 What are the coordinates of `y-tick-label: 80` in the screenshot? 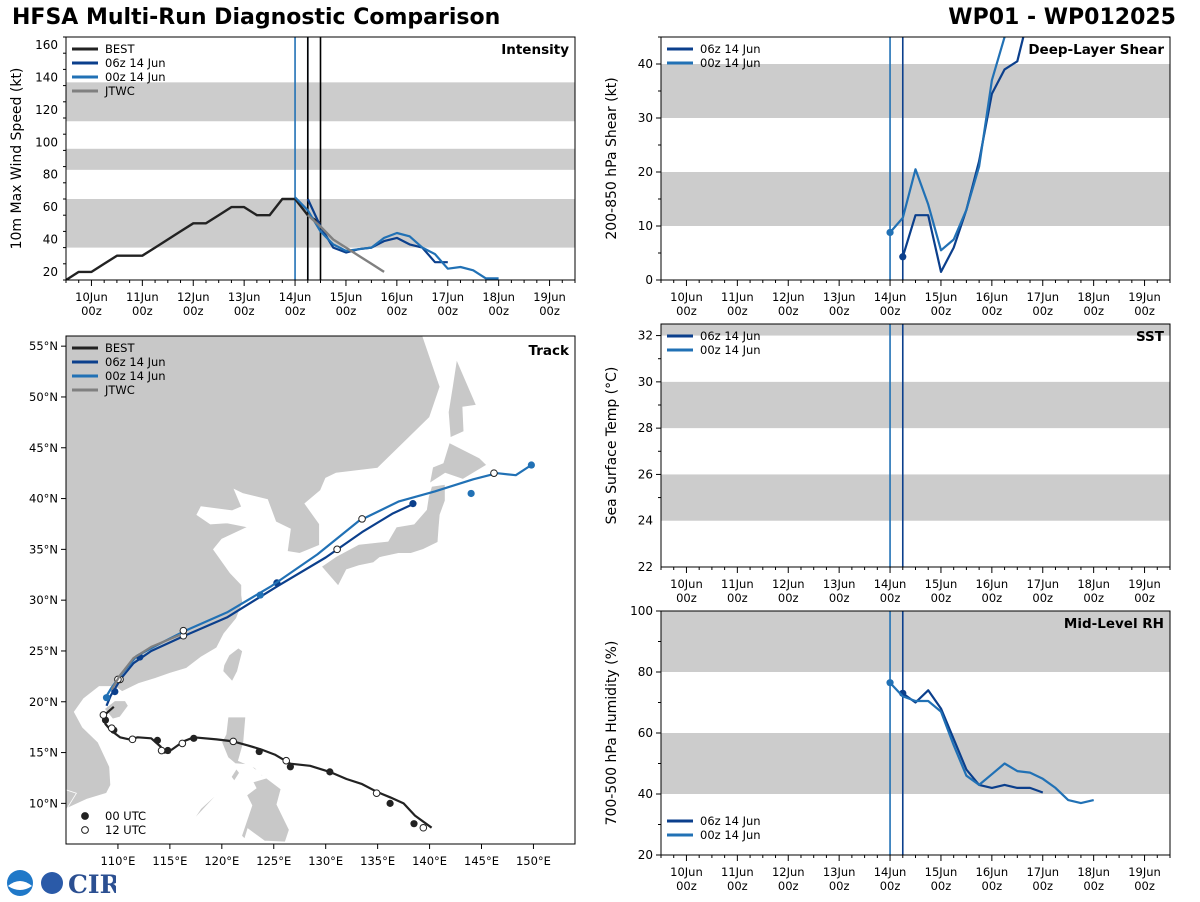 It's located at (50, 175).